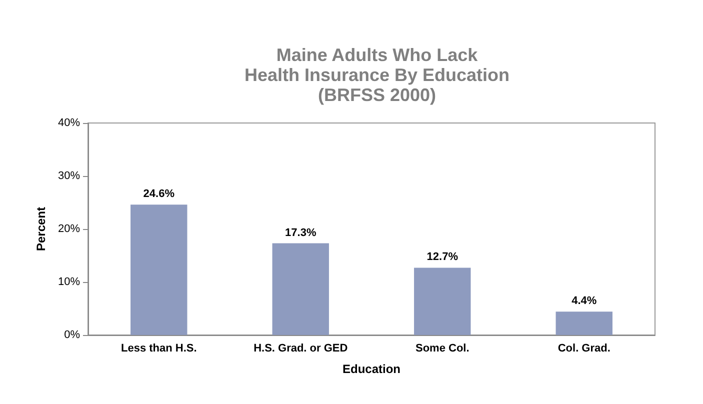 The width and height of the screenshot is (703, 404). Describe the element at coordinates (584, 348) in the screenshot. I see `x-tick-label: Col. Grad.` at that location.